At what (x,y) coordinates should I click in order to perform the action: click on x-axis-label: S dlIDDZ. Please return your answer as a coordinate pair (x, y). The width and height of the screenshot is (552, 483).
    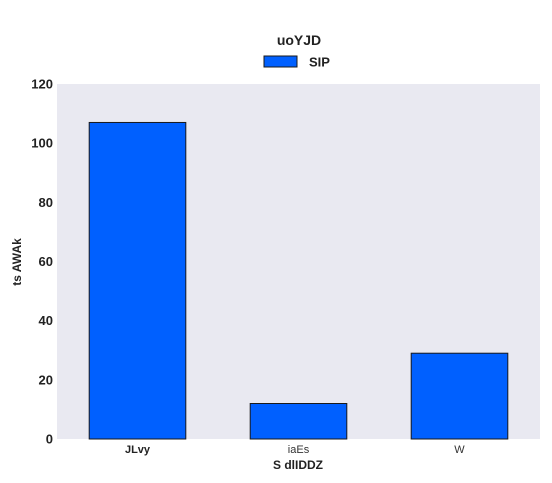
    Looking at the image, I should click on (298, 465).